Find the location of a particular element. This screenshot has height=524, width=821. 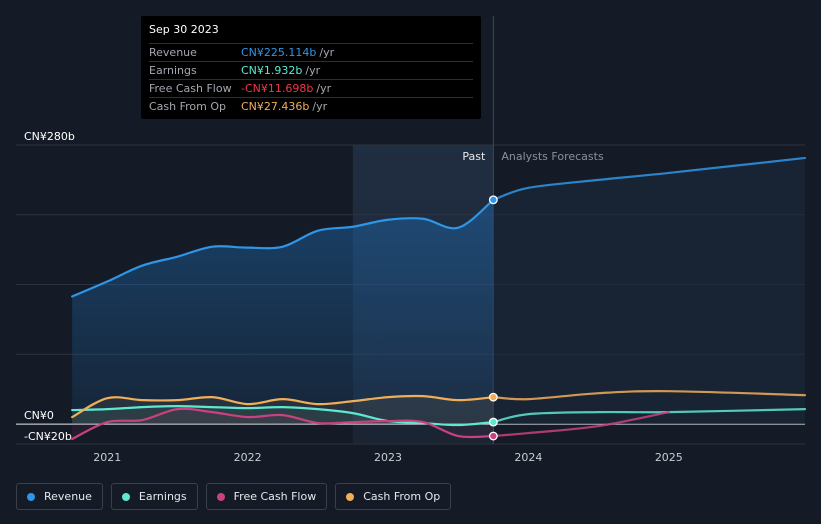

free-cash-flow-past-line is located at coordinates (283, 424).